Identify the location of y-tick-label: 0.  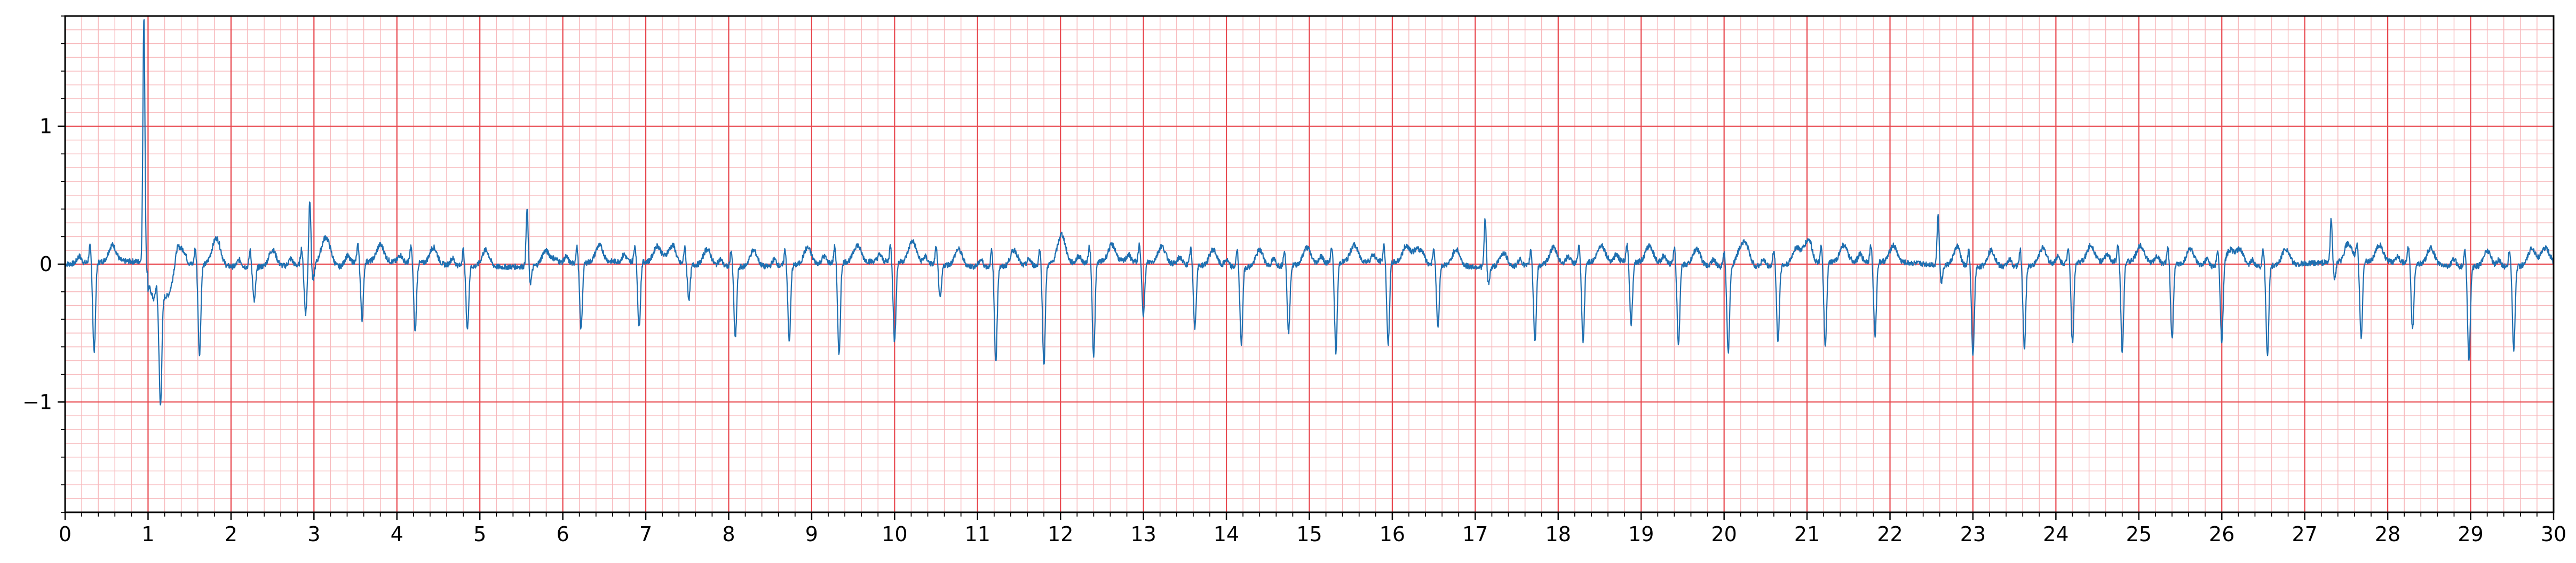
(45, 264).